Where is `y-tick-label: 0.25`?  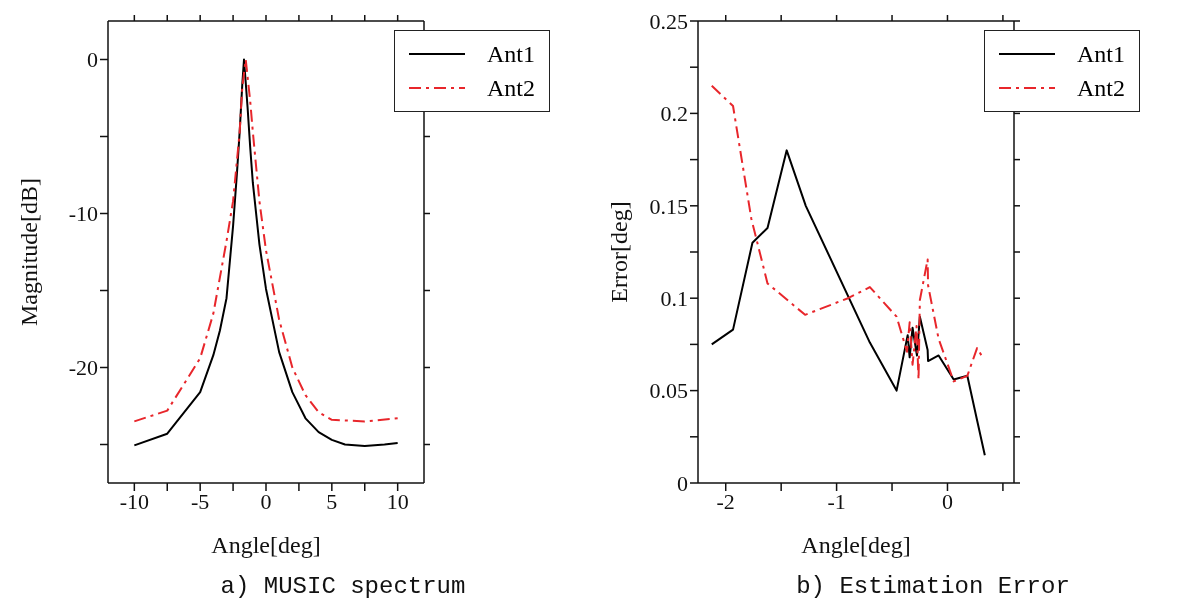
y-tick-label: 0.25 is located at coordinates (668, 21).